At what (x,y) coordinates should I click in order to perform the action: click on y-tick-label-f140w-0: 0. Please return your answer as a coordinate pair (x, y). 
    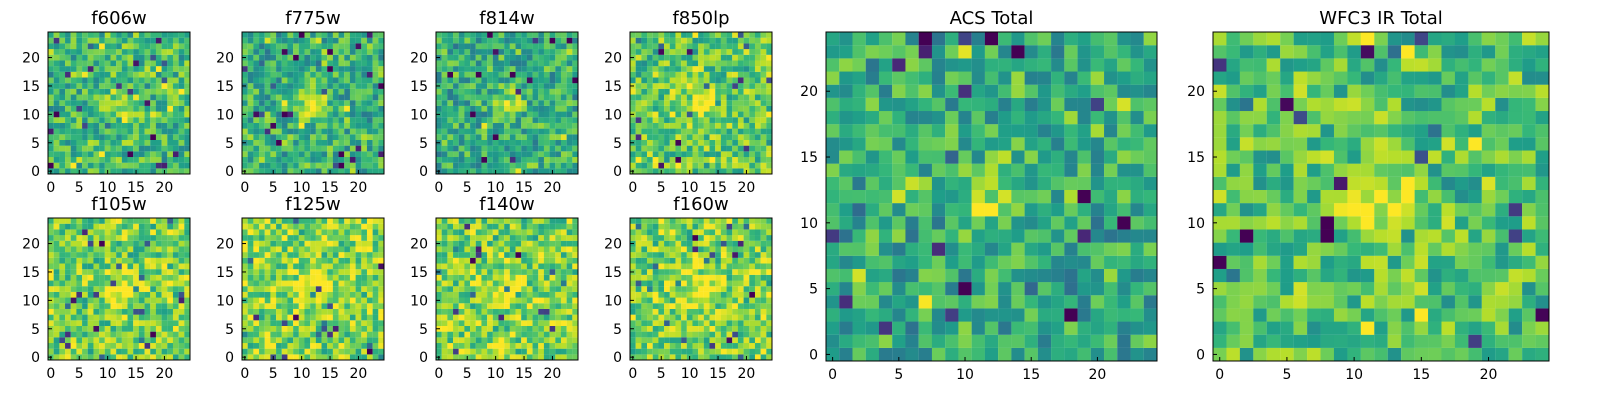
    Looking at the image, I should click on (423, 358).